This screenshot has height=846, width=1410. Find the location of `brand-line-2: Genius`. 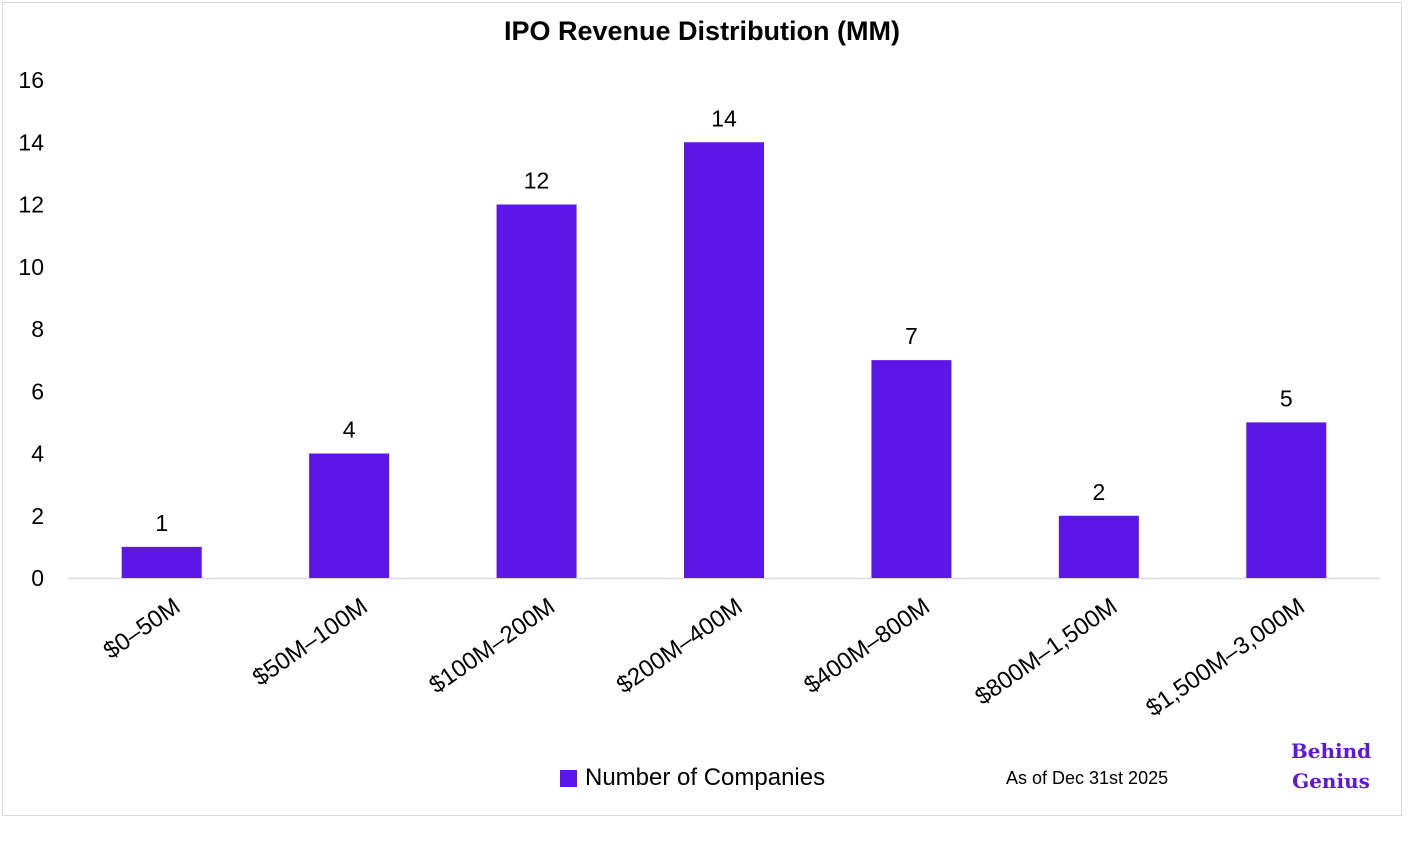

brand-line-2: Genius is located at coordinates (1331, 781).